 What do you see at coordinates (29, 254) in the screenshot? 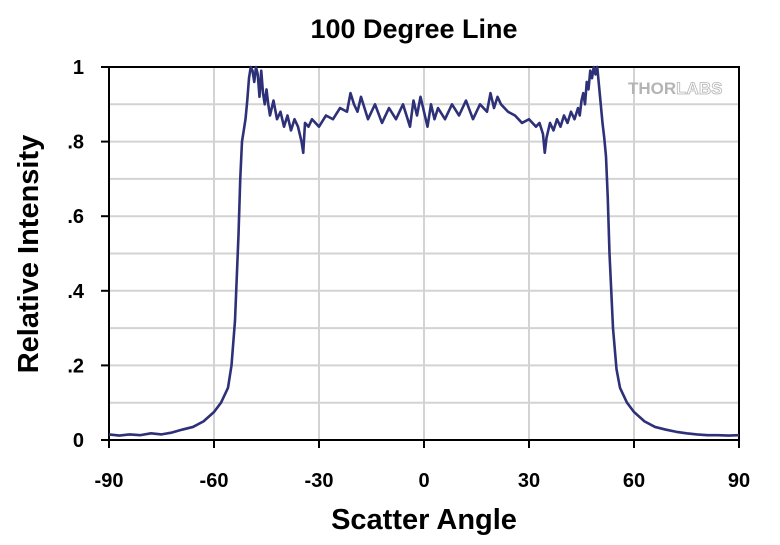
I see `y-axis-title: Relative Intensity` at bounding box center [29, 254].